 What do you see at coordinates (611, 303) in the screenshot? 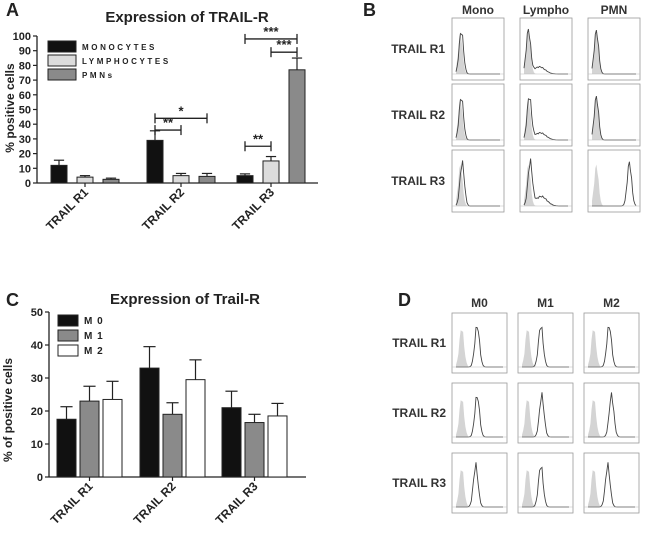
I see `flow-column-header: M2` at bounding box center [611, 303].